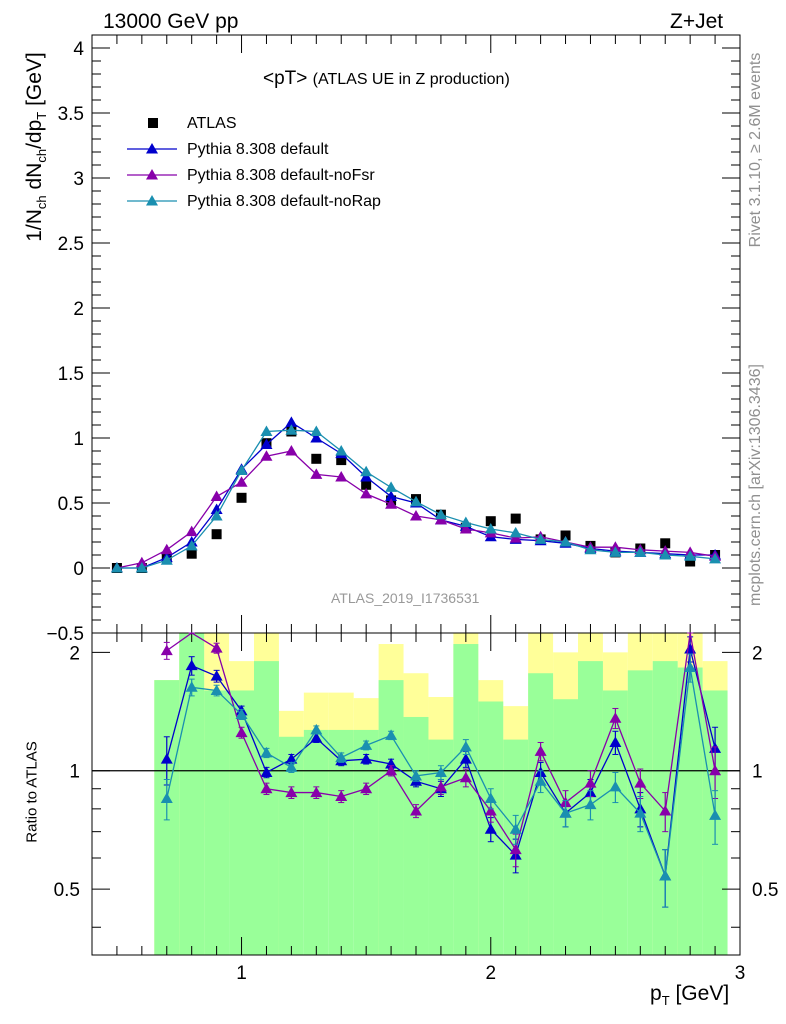 The height and width of the screenshot is (1024, 786). What do you see at coordinates (697, 21) in the screenshot?
I see `header-right-label: Z+Jet` at bounding box center [697, 21].